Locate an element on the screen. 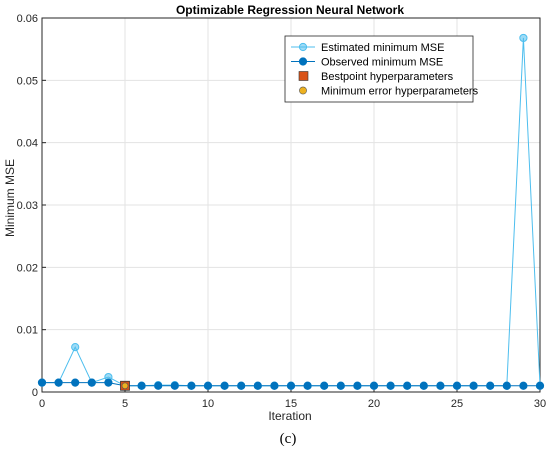 Image resolution: width=550 pixels, height=453 pixels. y-axis-label: Minimum MSE is located at coordinates (10, 198).